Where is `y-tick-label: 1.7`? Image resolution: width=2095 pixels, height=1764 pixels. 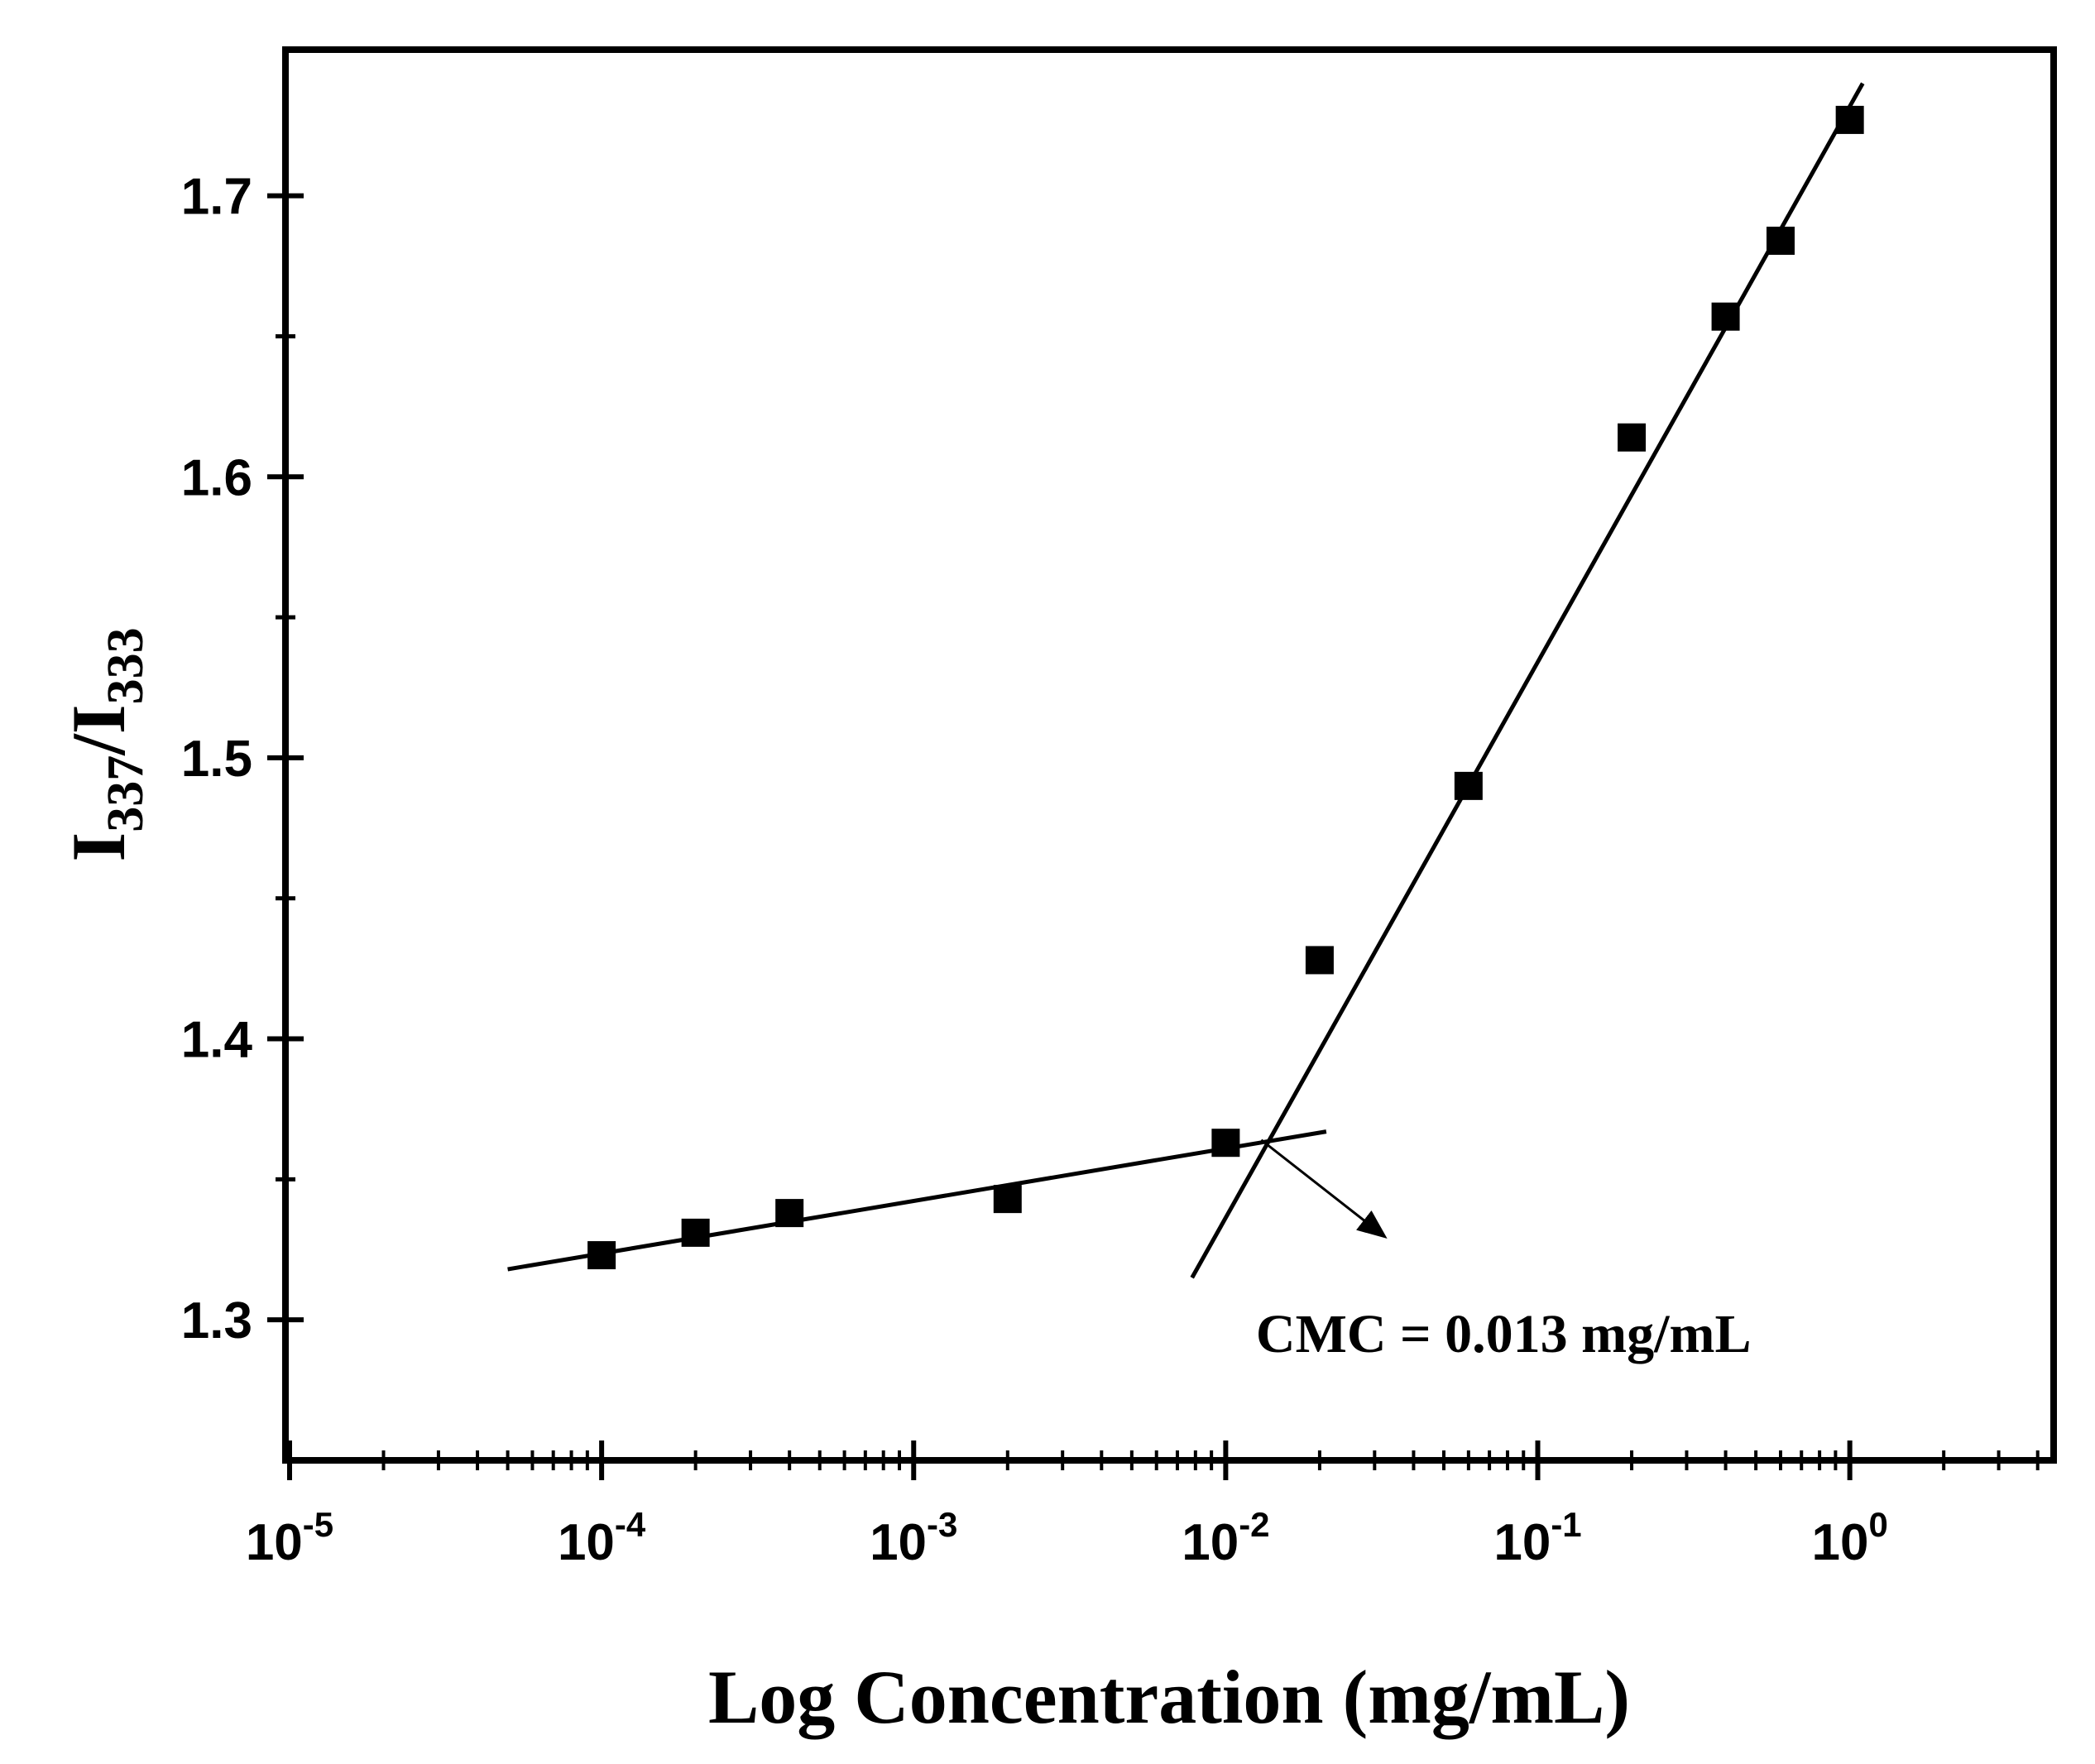
y-tick-label: 1.7 is located at coordinates (216, 197).